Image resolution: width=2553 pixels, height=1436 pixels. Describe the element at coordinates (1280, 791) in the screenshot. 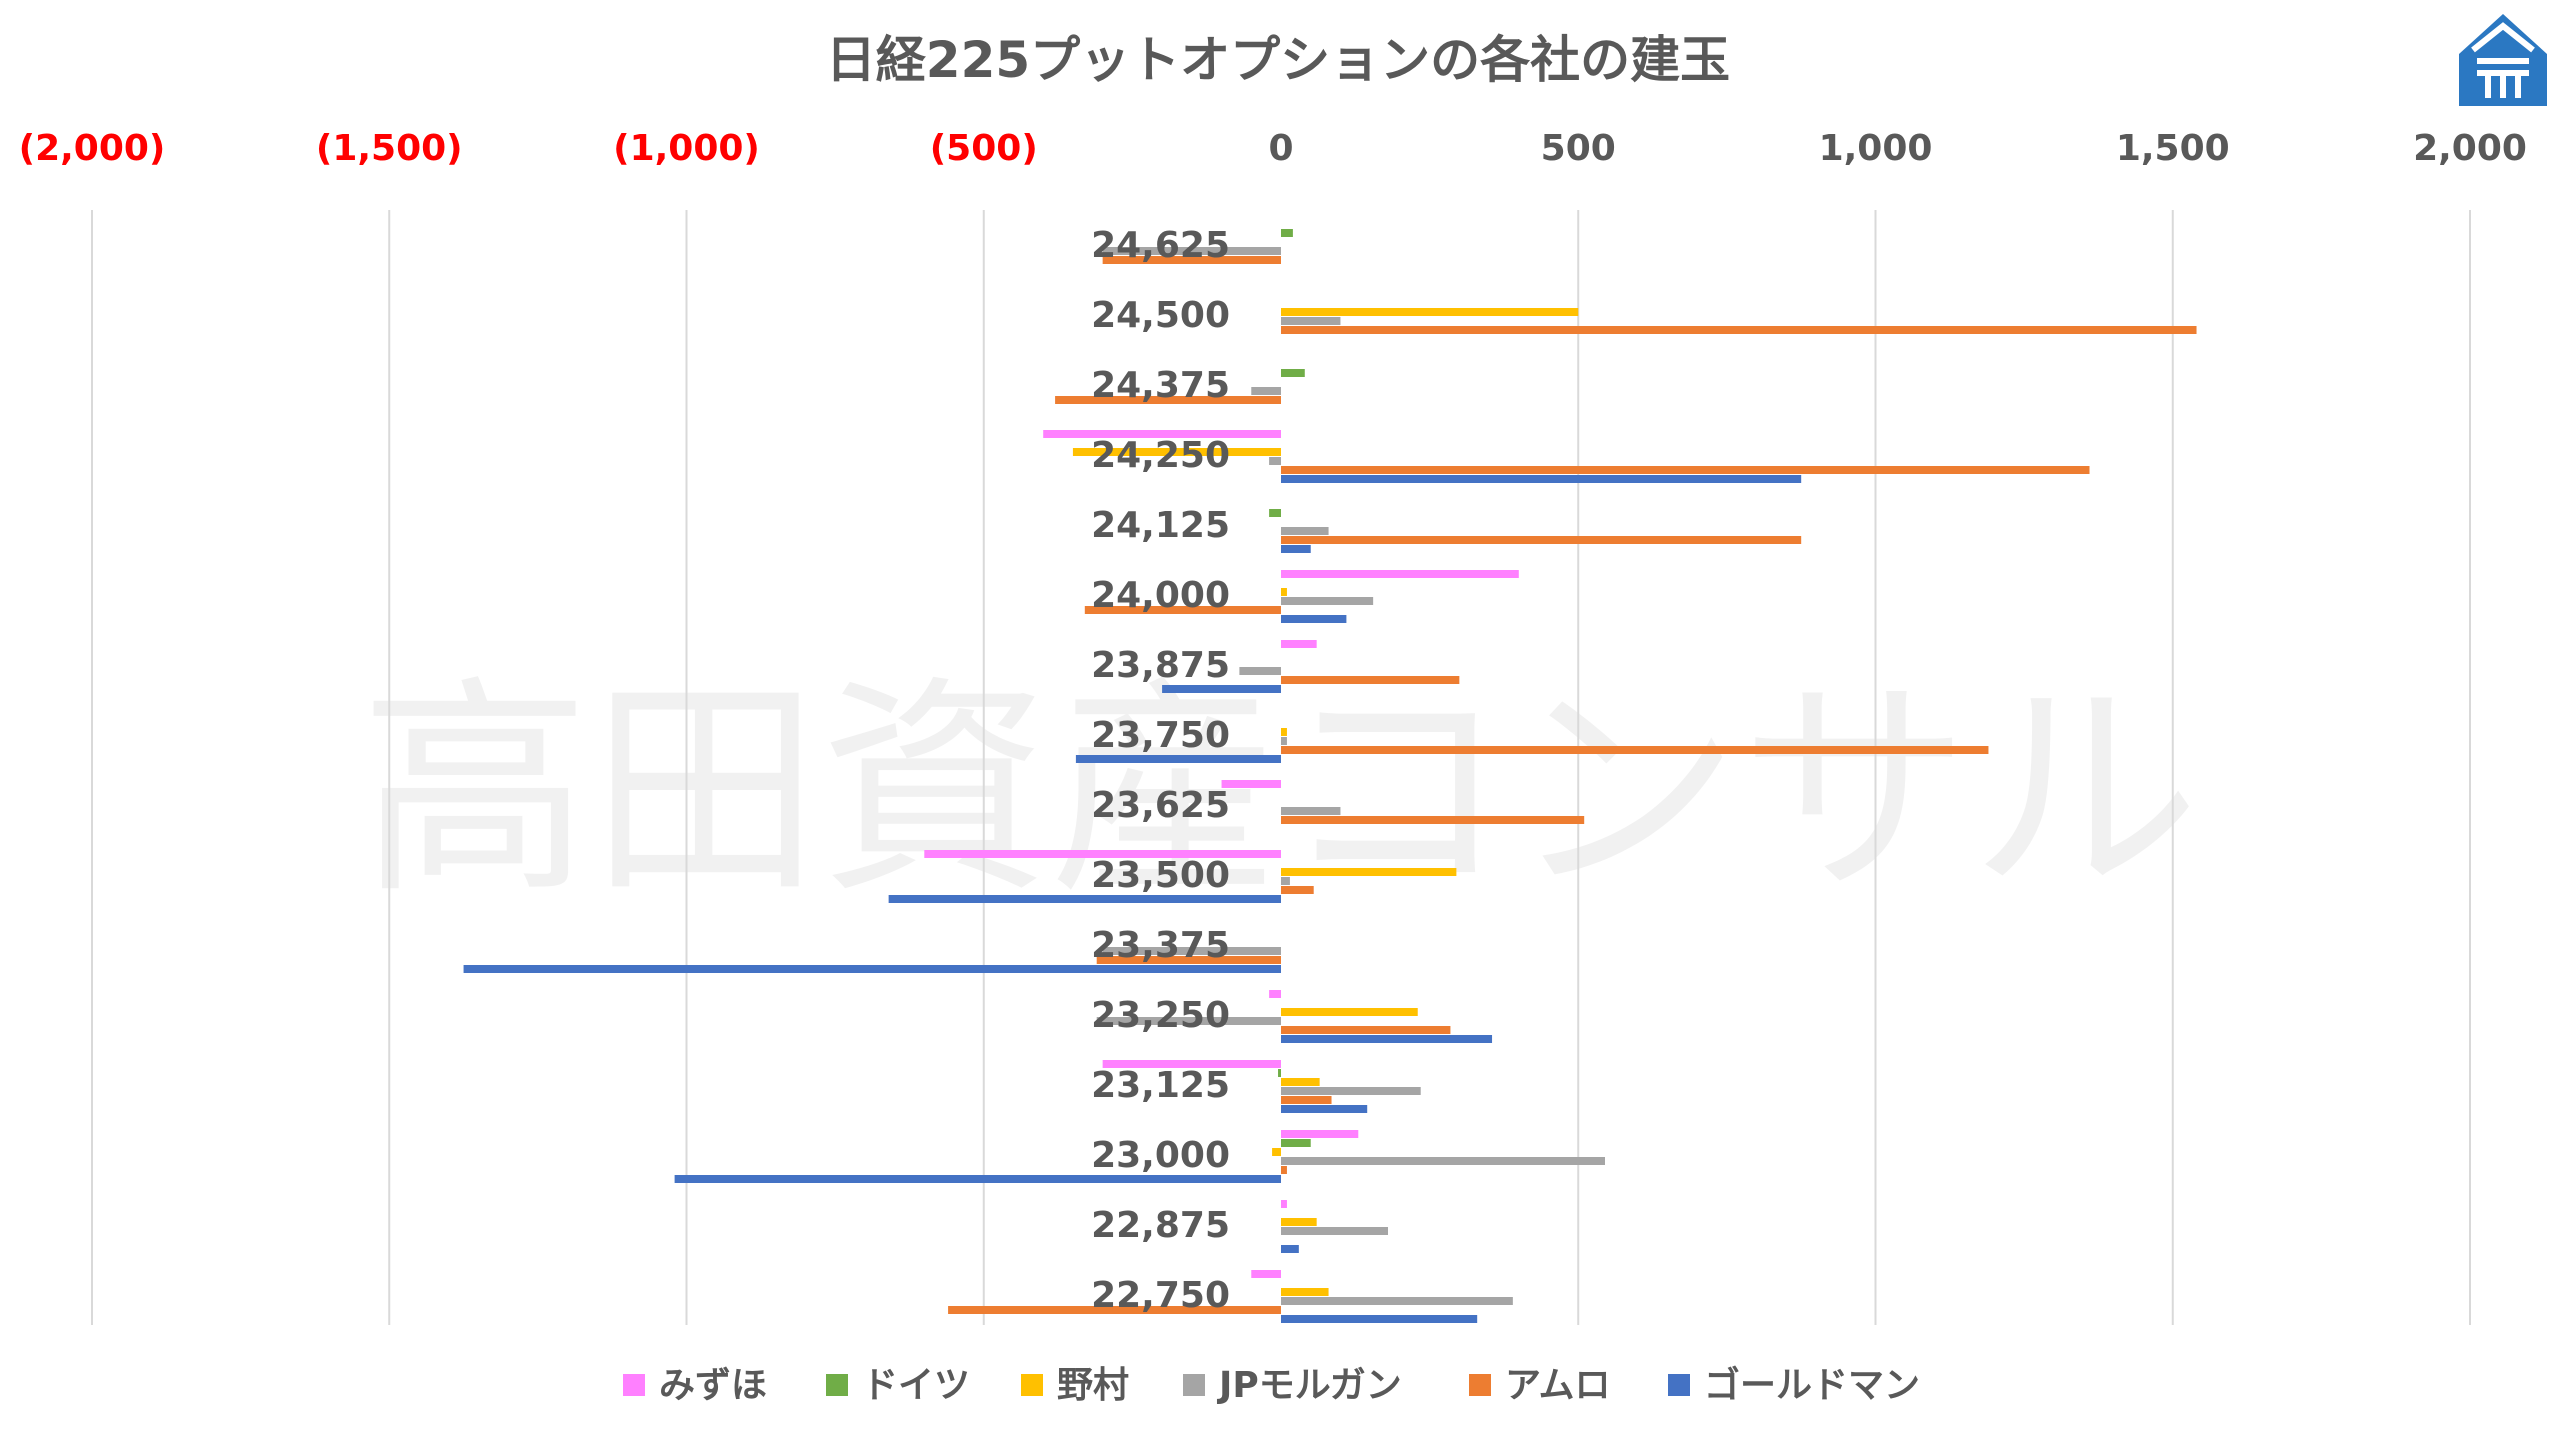

I see `watermark: 高田資産コンサル` at that location.